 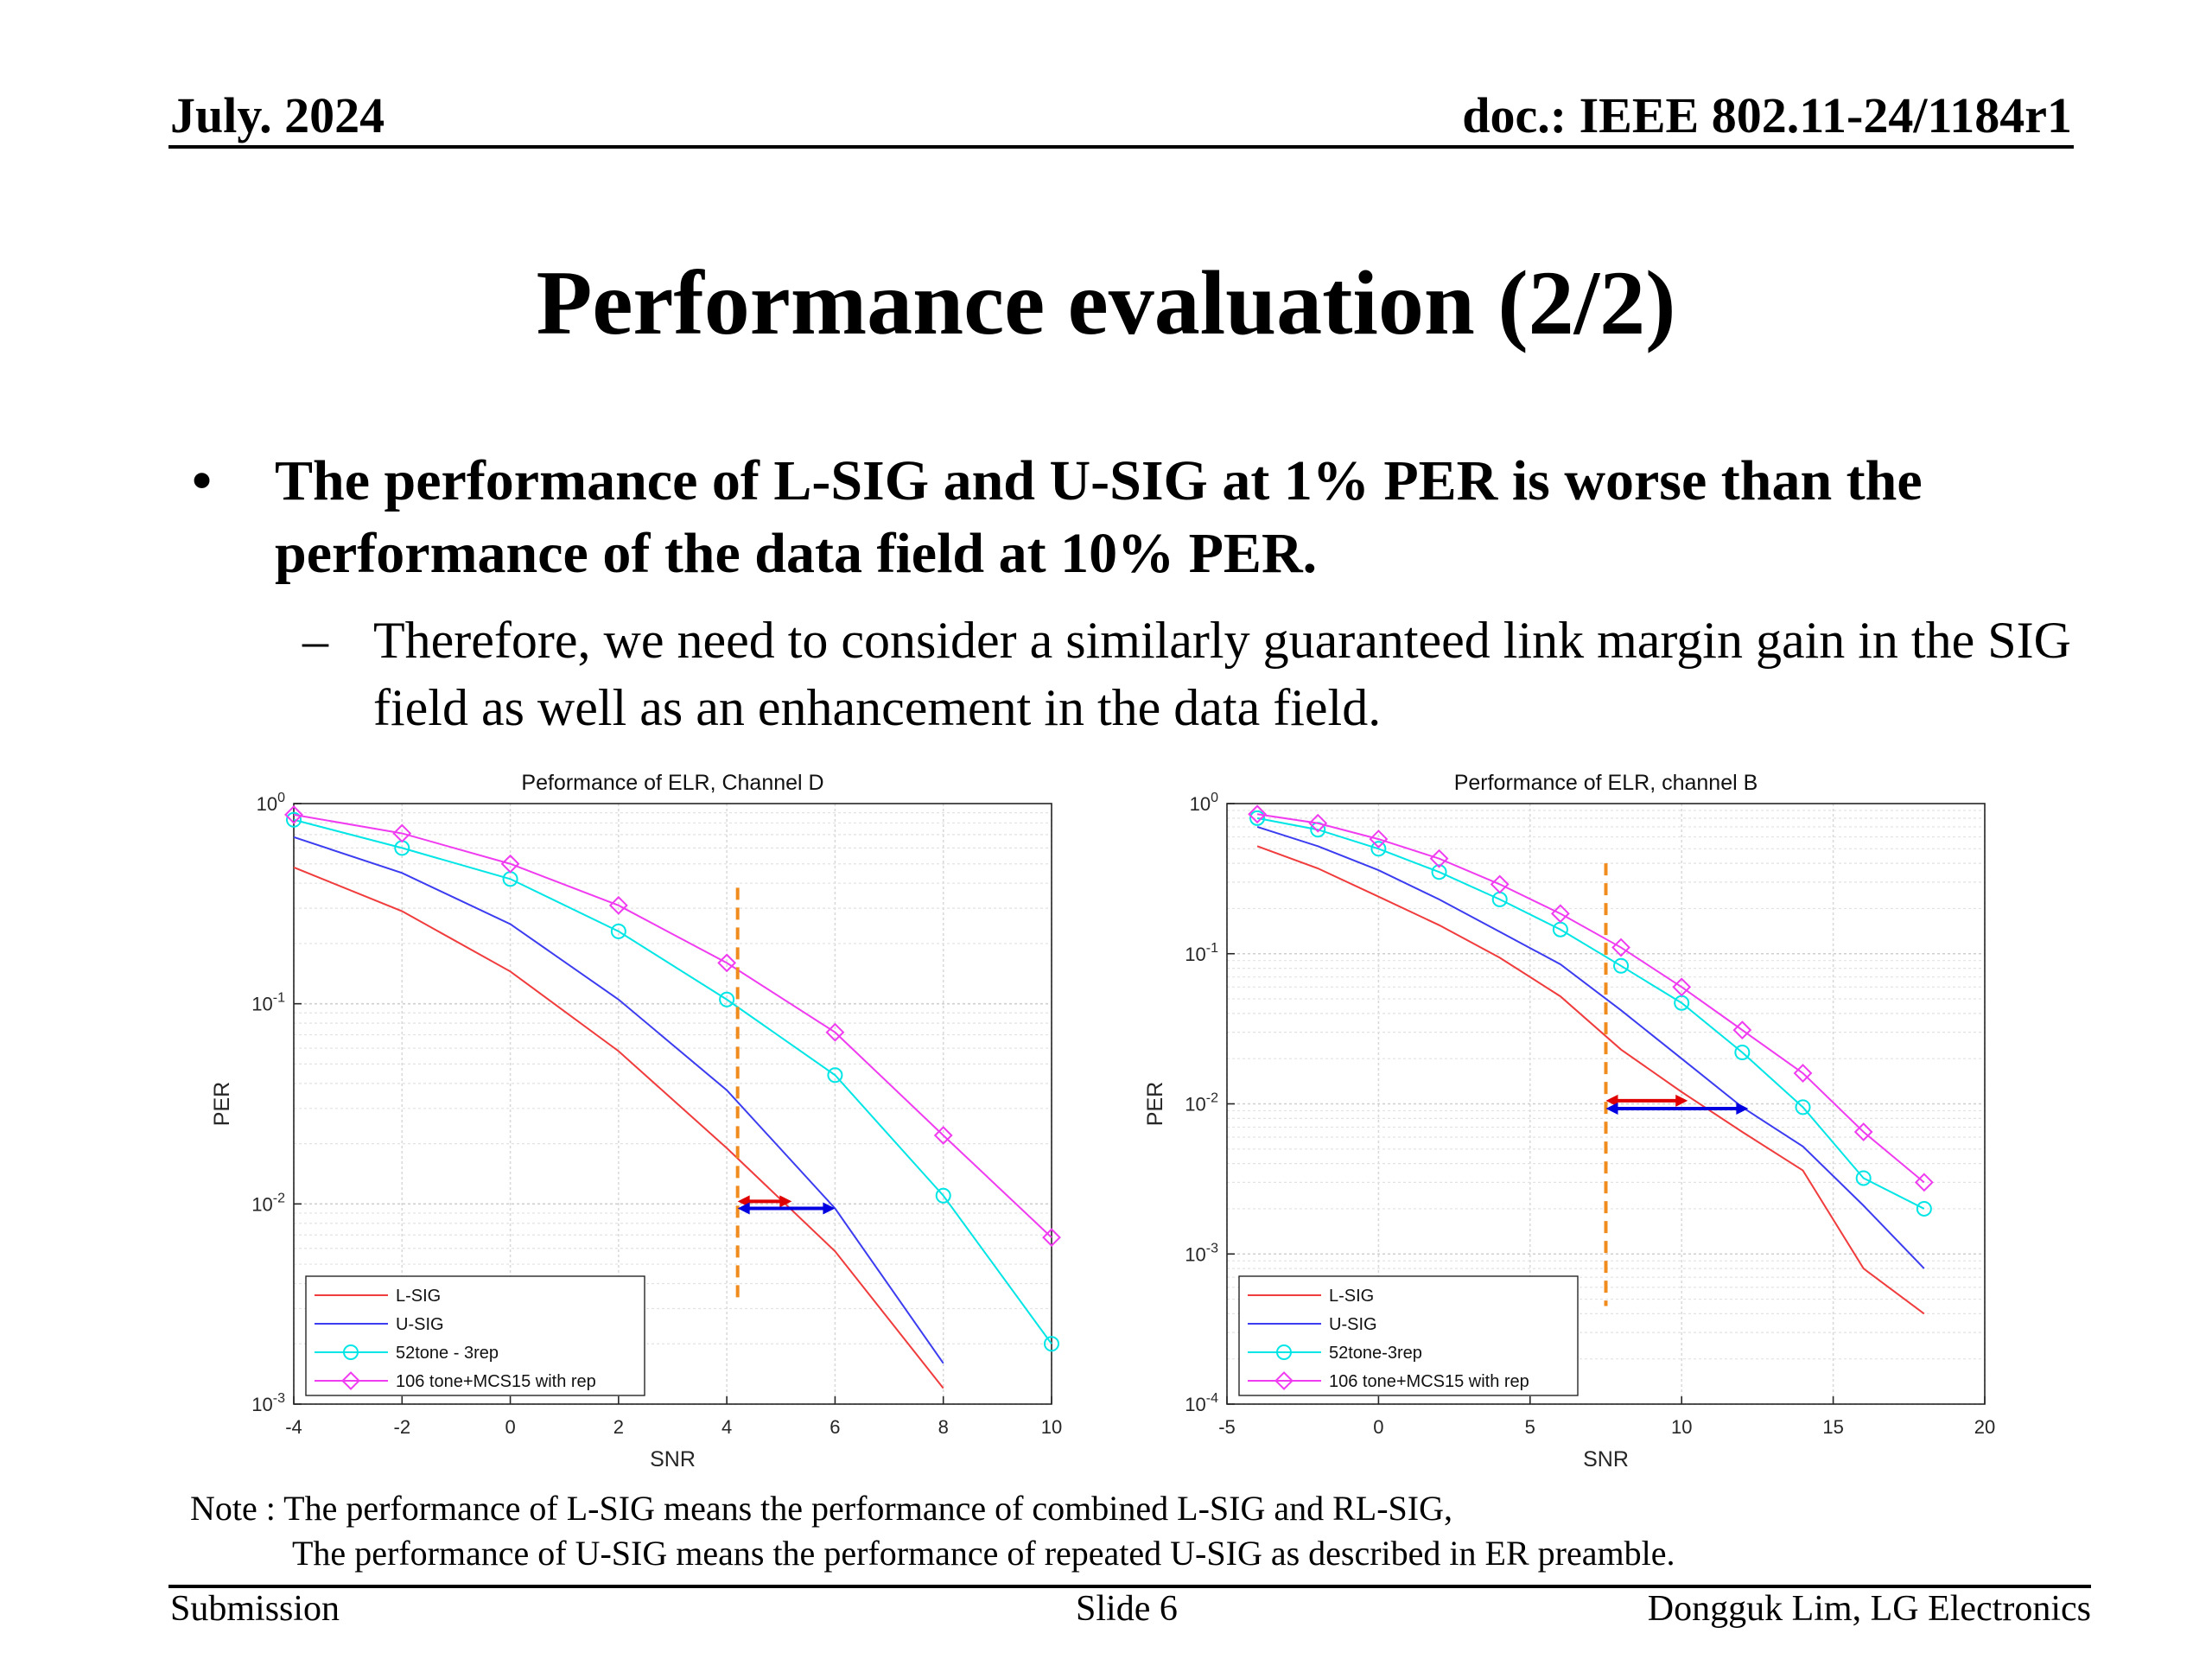 I want to click on y-tick-label: 10⁻⁴, so click(x=1201, y=1403).